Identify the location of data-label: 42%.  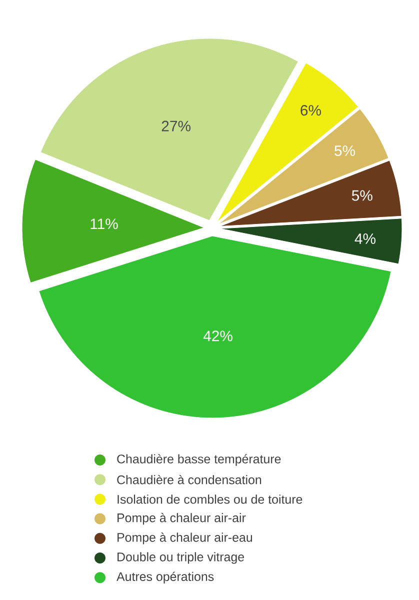
(217, 336).